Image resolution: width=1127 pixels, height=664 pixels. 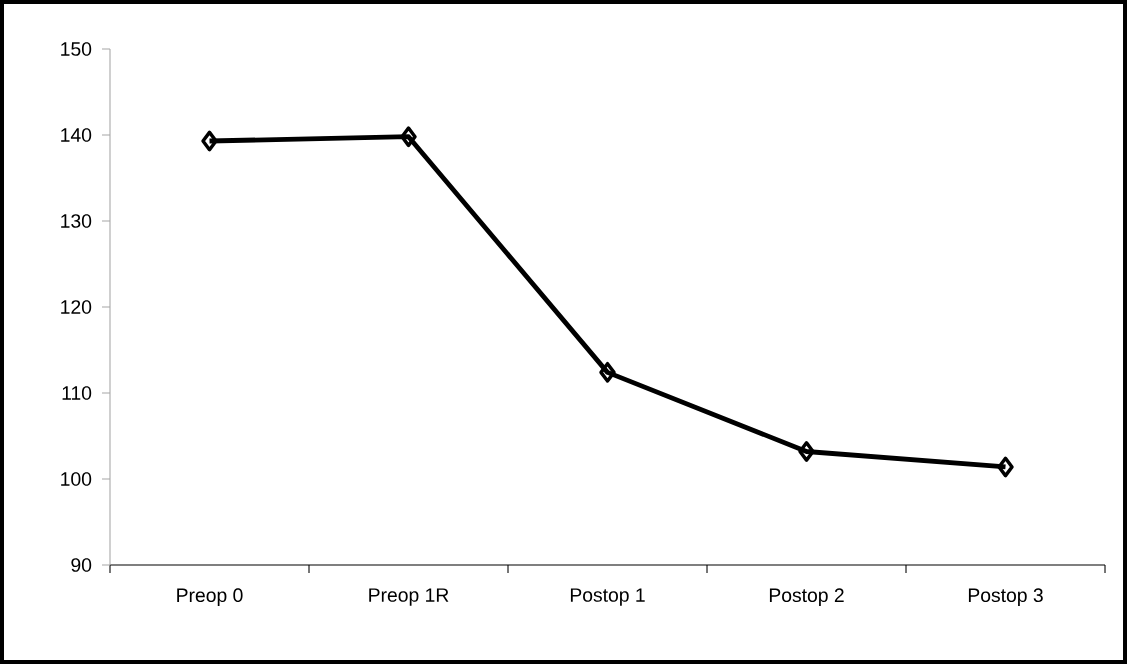 I want to click on y-tick-label: 120, so click(x=76, y=307).